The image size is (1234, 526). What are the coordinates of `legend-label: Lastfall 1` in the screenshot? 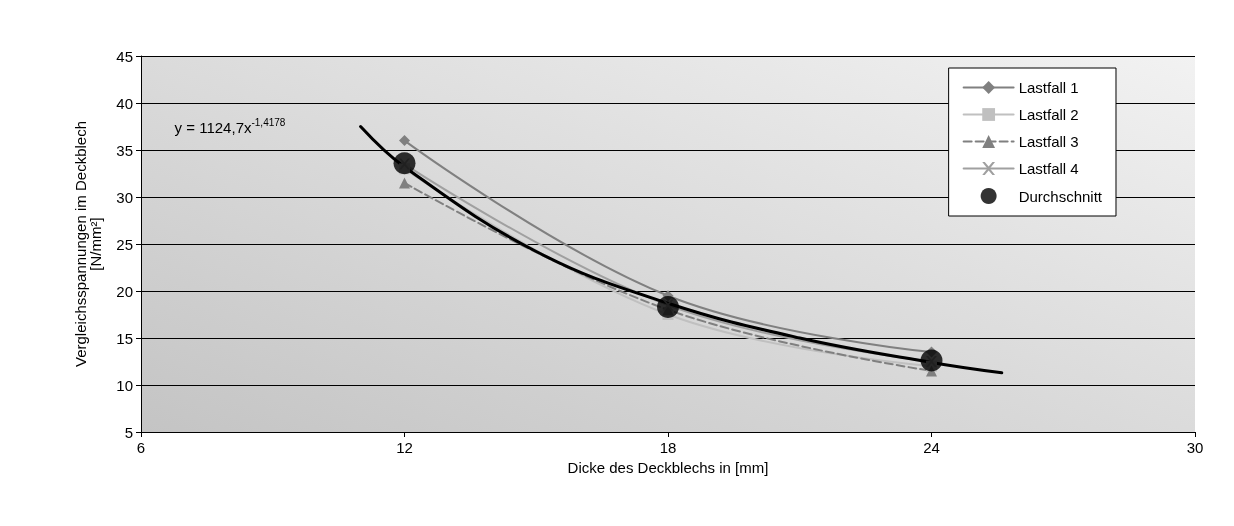 It's located at (1048, 87).